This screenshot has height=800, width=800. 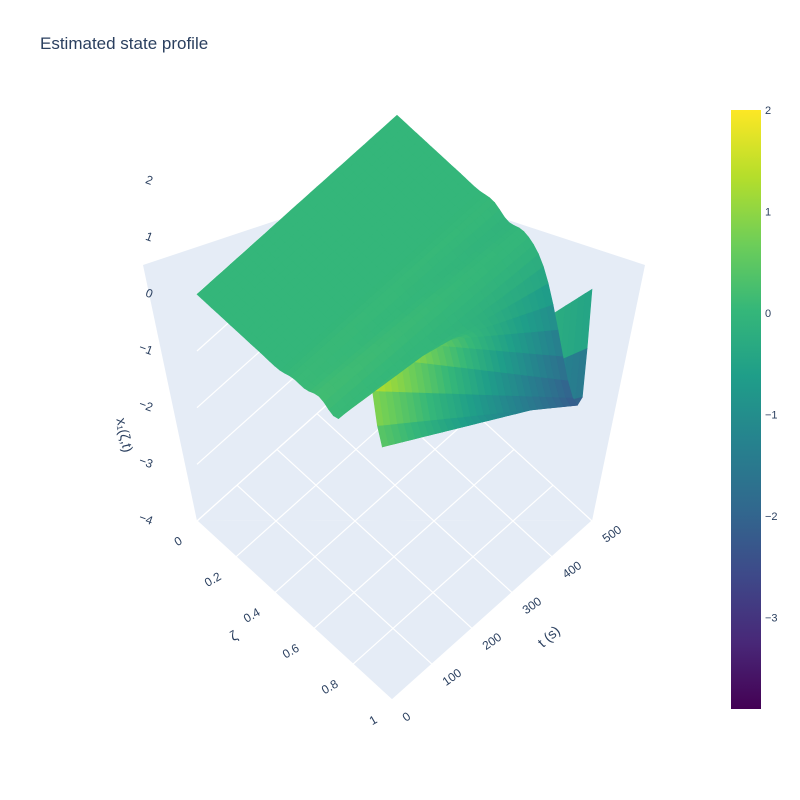 I want to click on colorbar-ticks: 2 1 0 −1 −2 −3, so click(x=771, y=365).